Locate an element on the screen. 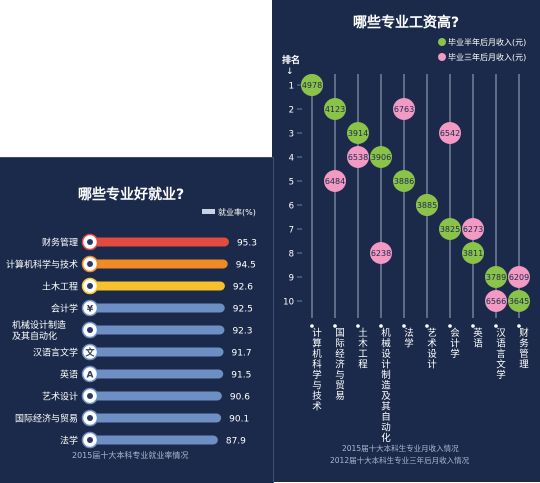 The width and height of the screenshot is (540, 483). letter-a-icon is located at coordinates (90, 374).